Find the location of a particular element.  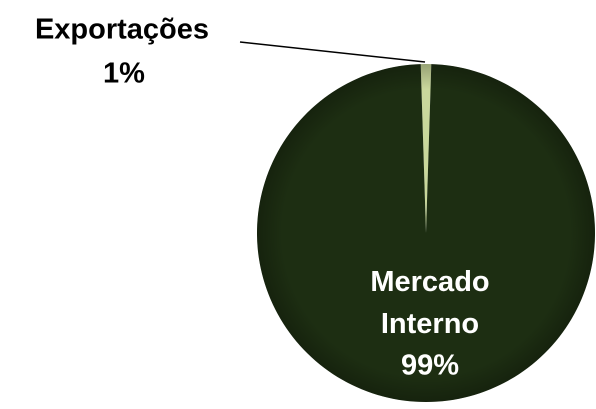

leader-line is located at coordinates (332, 52).